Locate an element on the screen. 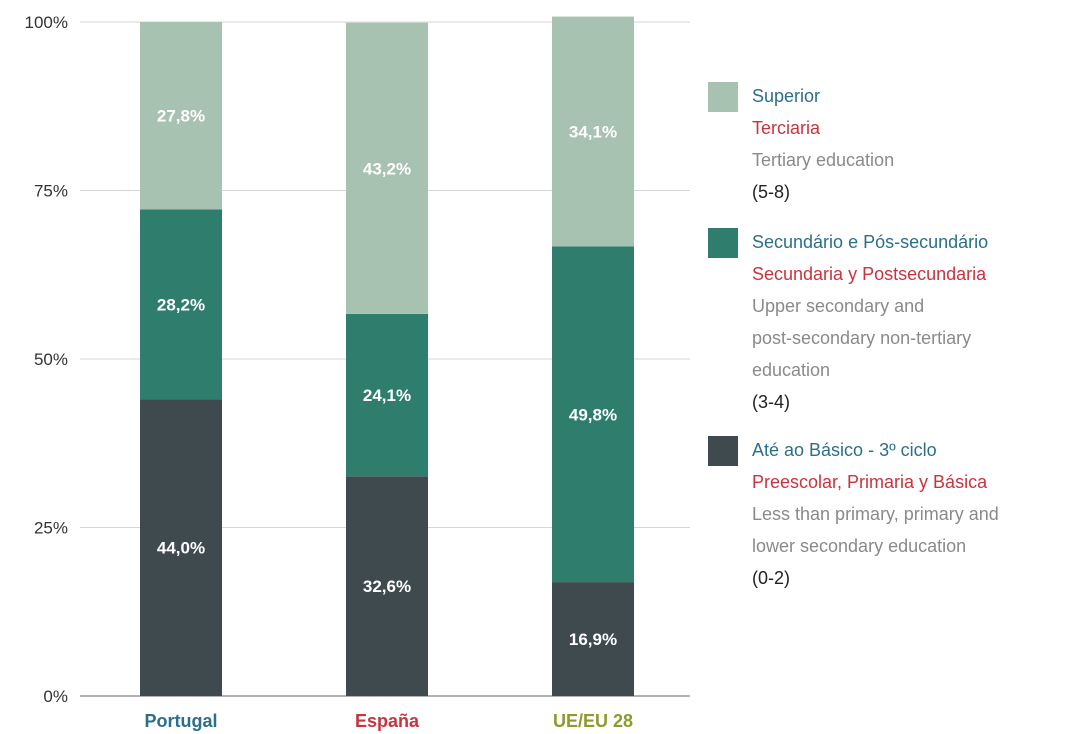  y-tick-label: 75% is located at coordinates (51, 191).